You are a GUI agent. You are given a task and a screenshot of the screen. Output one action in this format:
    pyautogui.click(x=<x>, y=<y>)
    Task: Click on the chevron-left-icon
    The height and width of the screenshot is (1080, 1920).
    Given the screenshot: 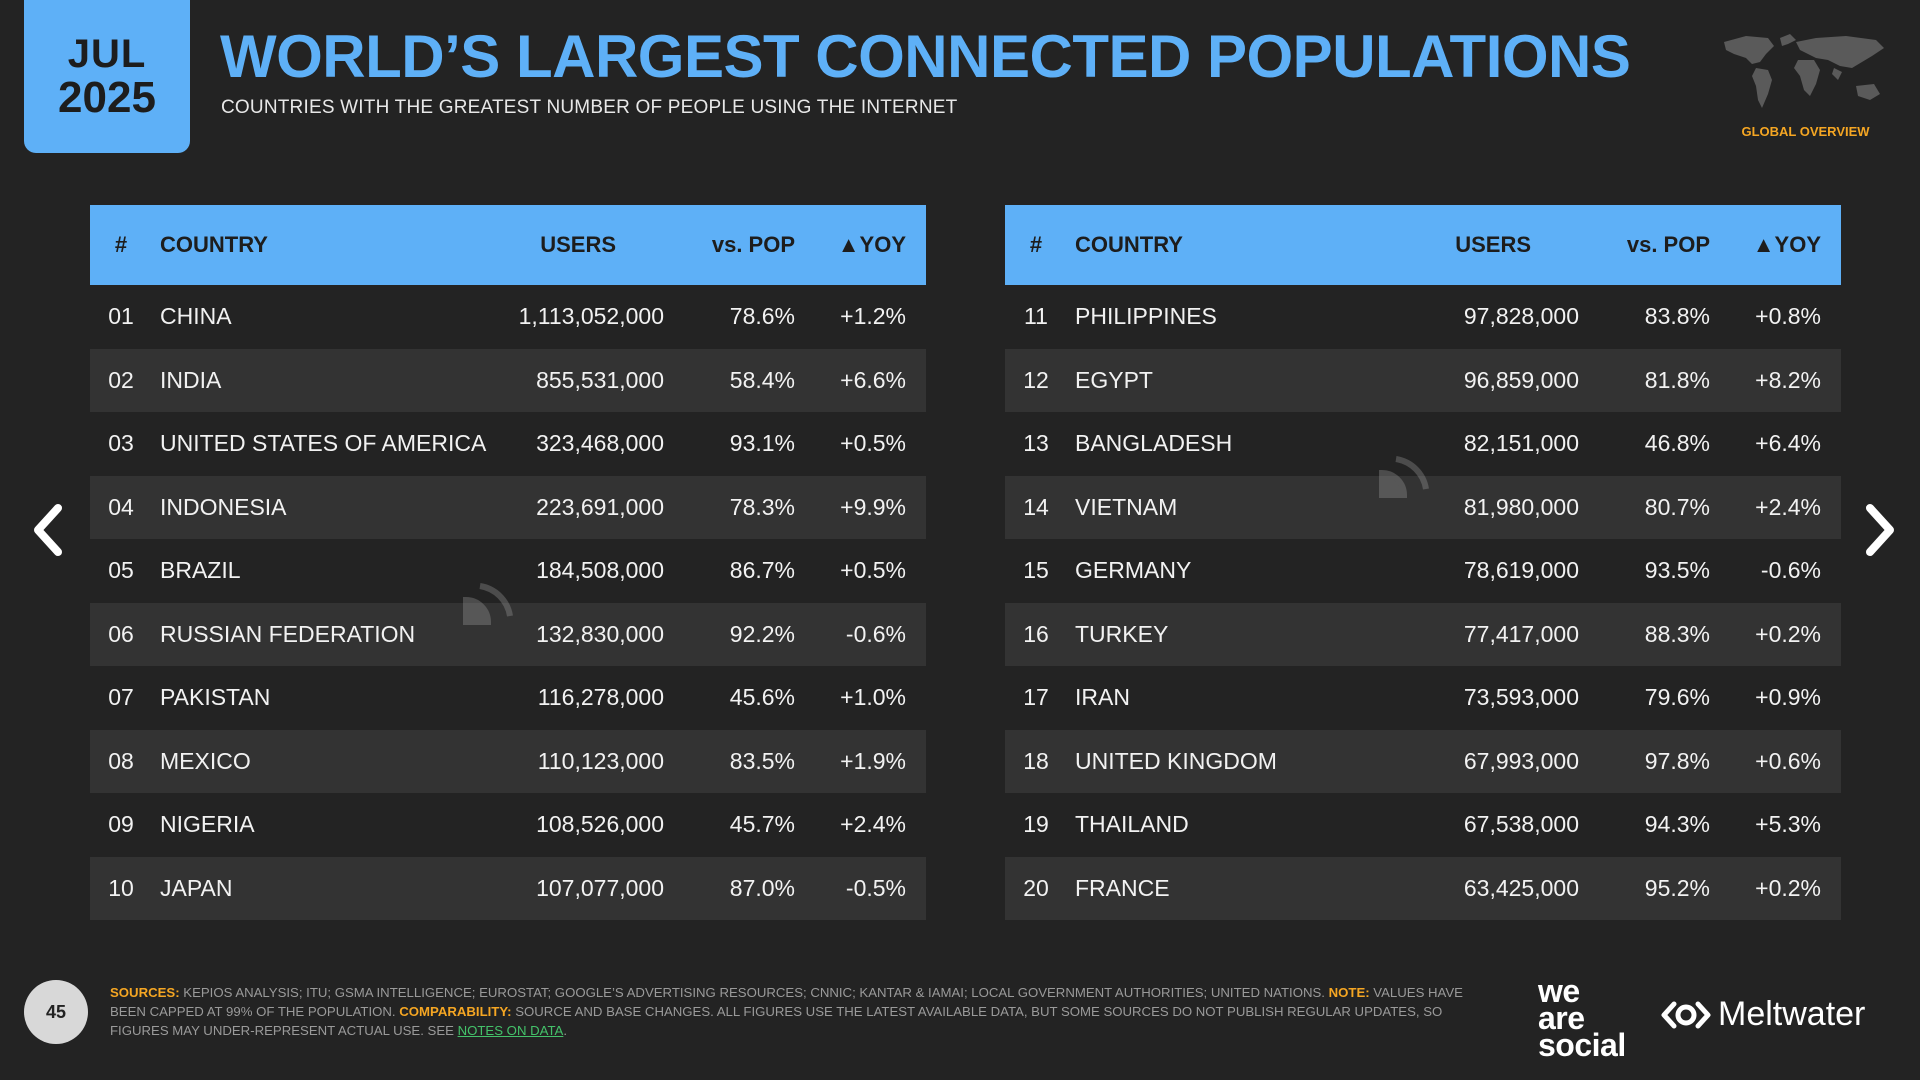 What is the action you would take?
    pyautogui.click(x=48, y=530)
    